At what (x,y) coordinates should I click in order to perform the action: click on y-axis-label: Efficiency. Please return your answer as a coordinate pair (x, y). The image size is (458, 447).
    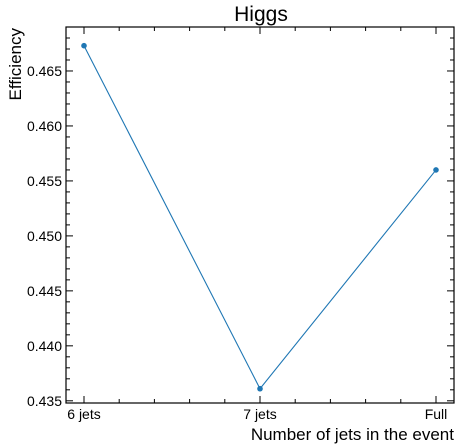
    Looking at the image, I should click on (15, 64).